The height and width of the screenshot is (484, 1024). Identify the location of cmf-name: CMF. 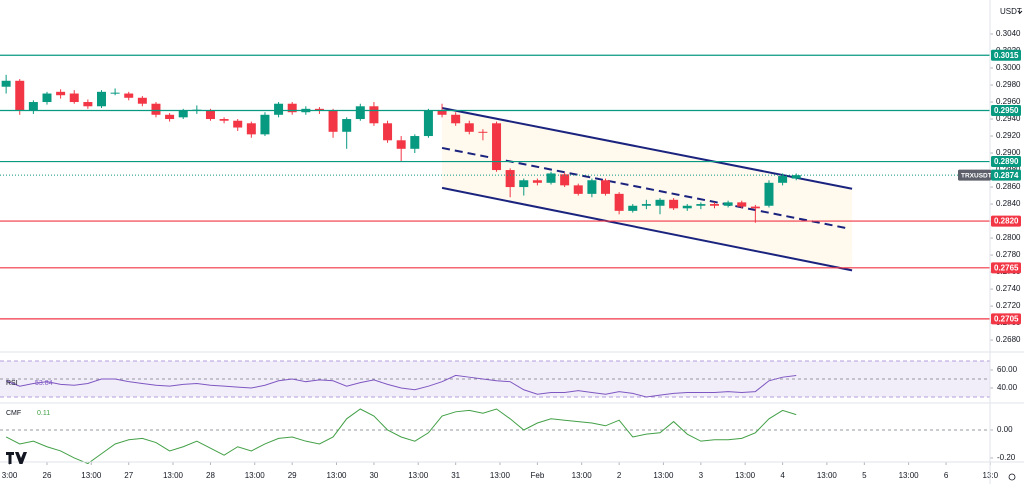
(13, 413).